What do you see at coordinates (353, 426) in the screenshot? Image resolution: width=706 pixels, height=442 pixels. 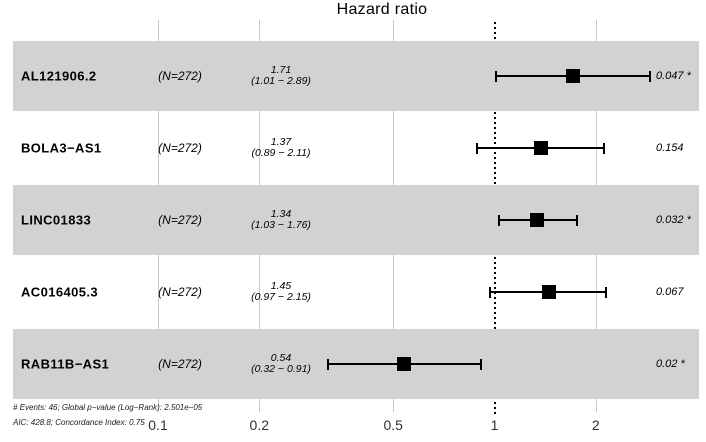 I see `x-axis: 0.1 0.2 0.5 1 2` at bounding box center [353, 426].